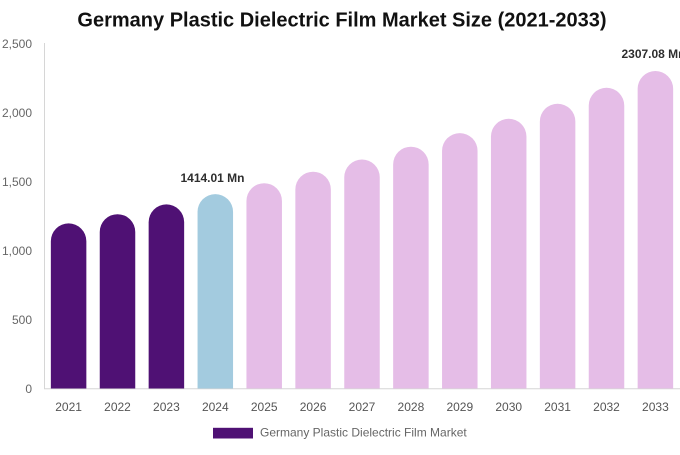 The image size is (680, 455). Describe the element at coordinates (212, 178) in the screenshot. I see `svg-text: 1414.01 Mn` at that location.